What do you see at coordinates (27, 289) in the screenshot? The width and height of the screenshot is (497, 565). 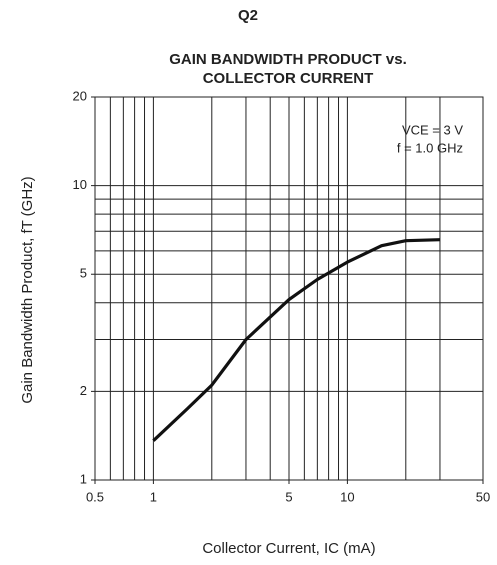 I see `y-axis-label: Gain Bandwidth Product, fT (GHz)` at bounding box center [27, 289].